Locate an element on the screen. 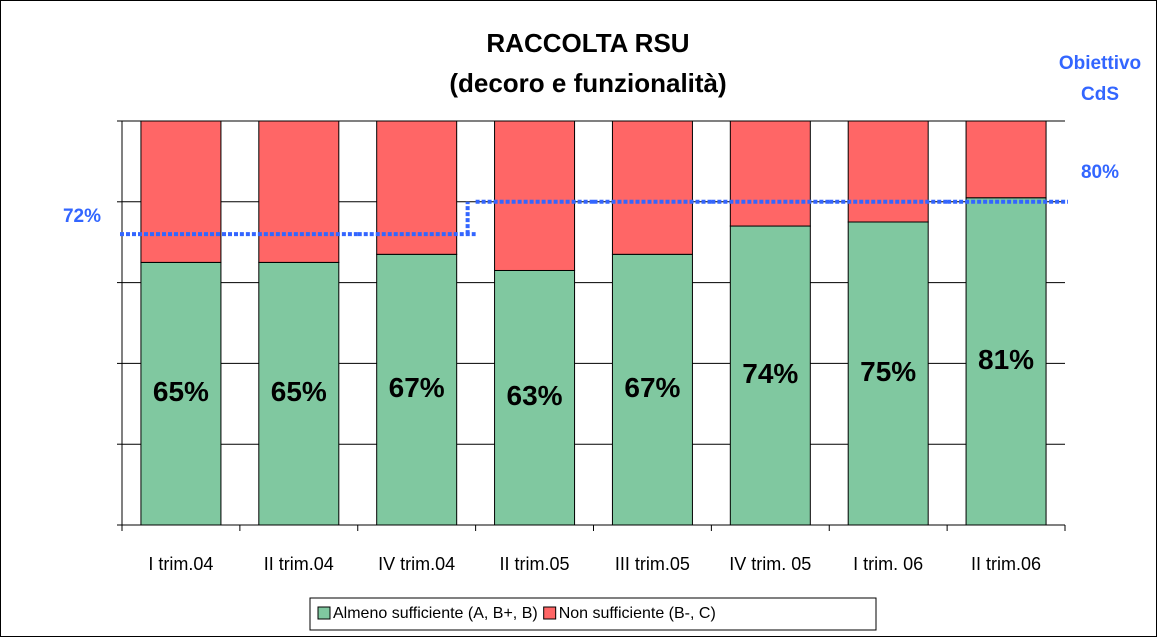  x-tick-label: II trim.06 is located at coordinates (1006, 564).